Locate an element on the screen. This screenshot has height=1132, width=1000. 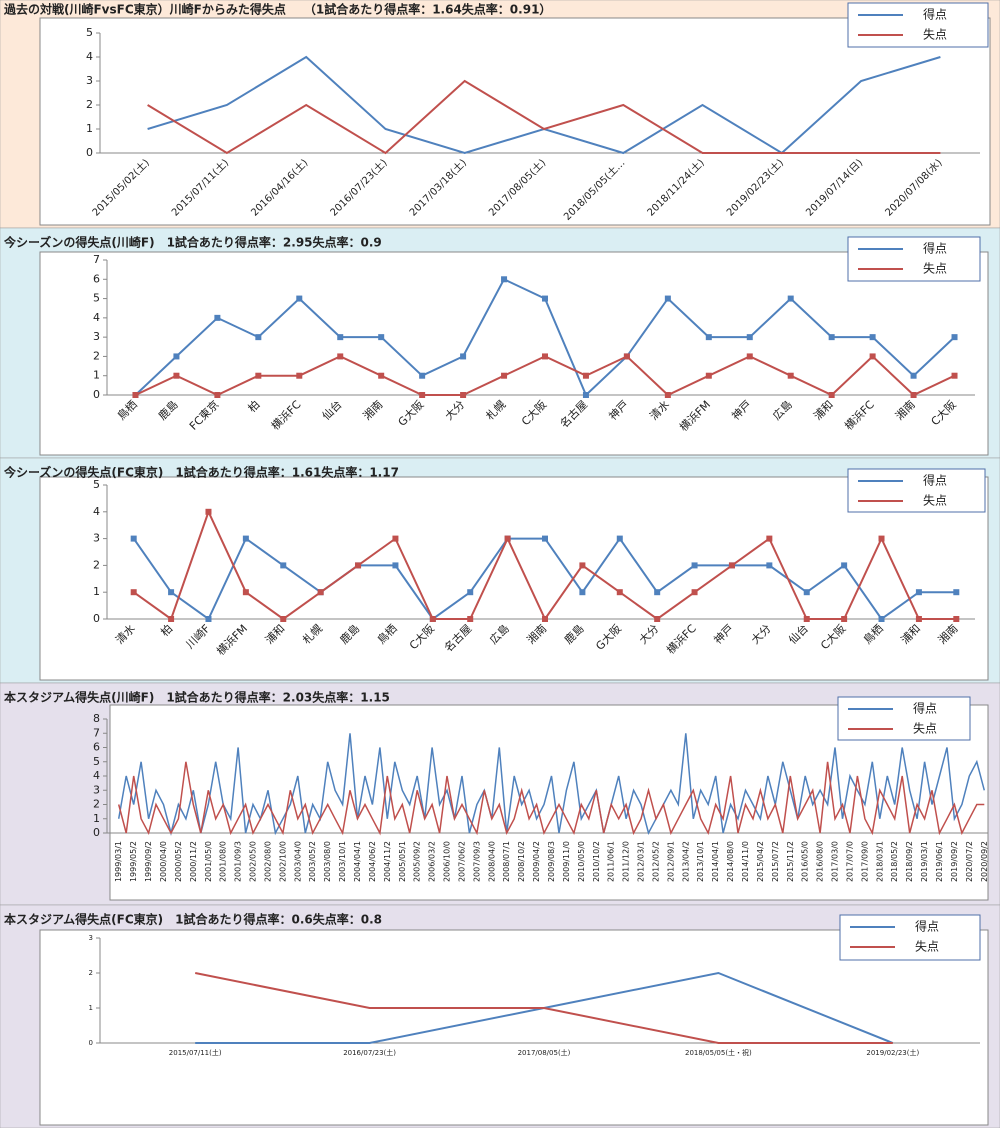
x-tick-label: 2012/03/1 is located at coordinates (641, 861).